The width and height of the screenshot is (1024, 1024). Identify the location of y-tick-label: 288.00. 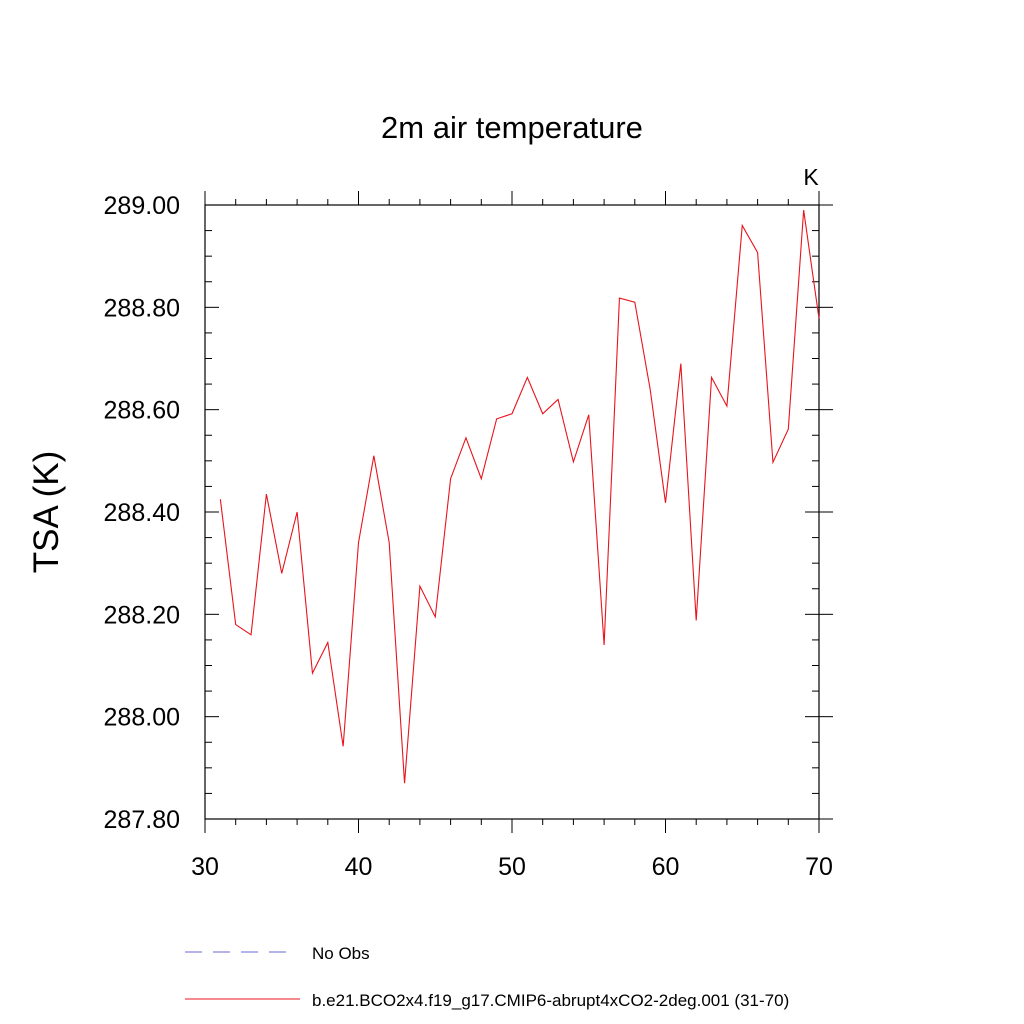
(142, 718).